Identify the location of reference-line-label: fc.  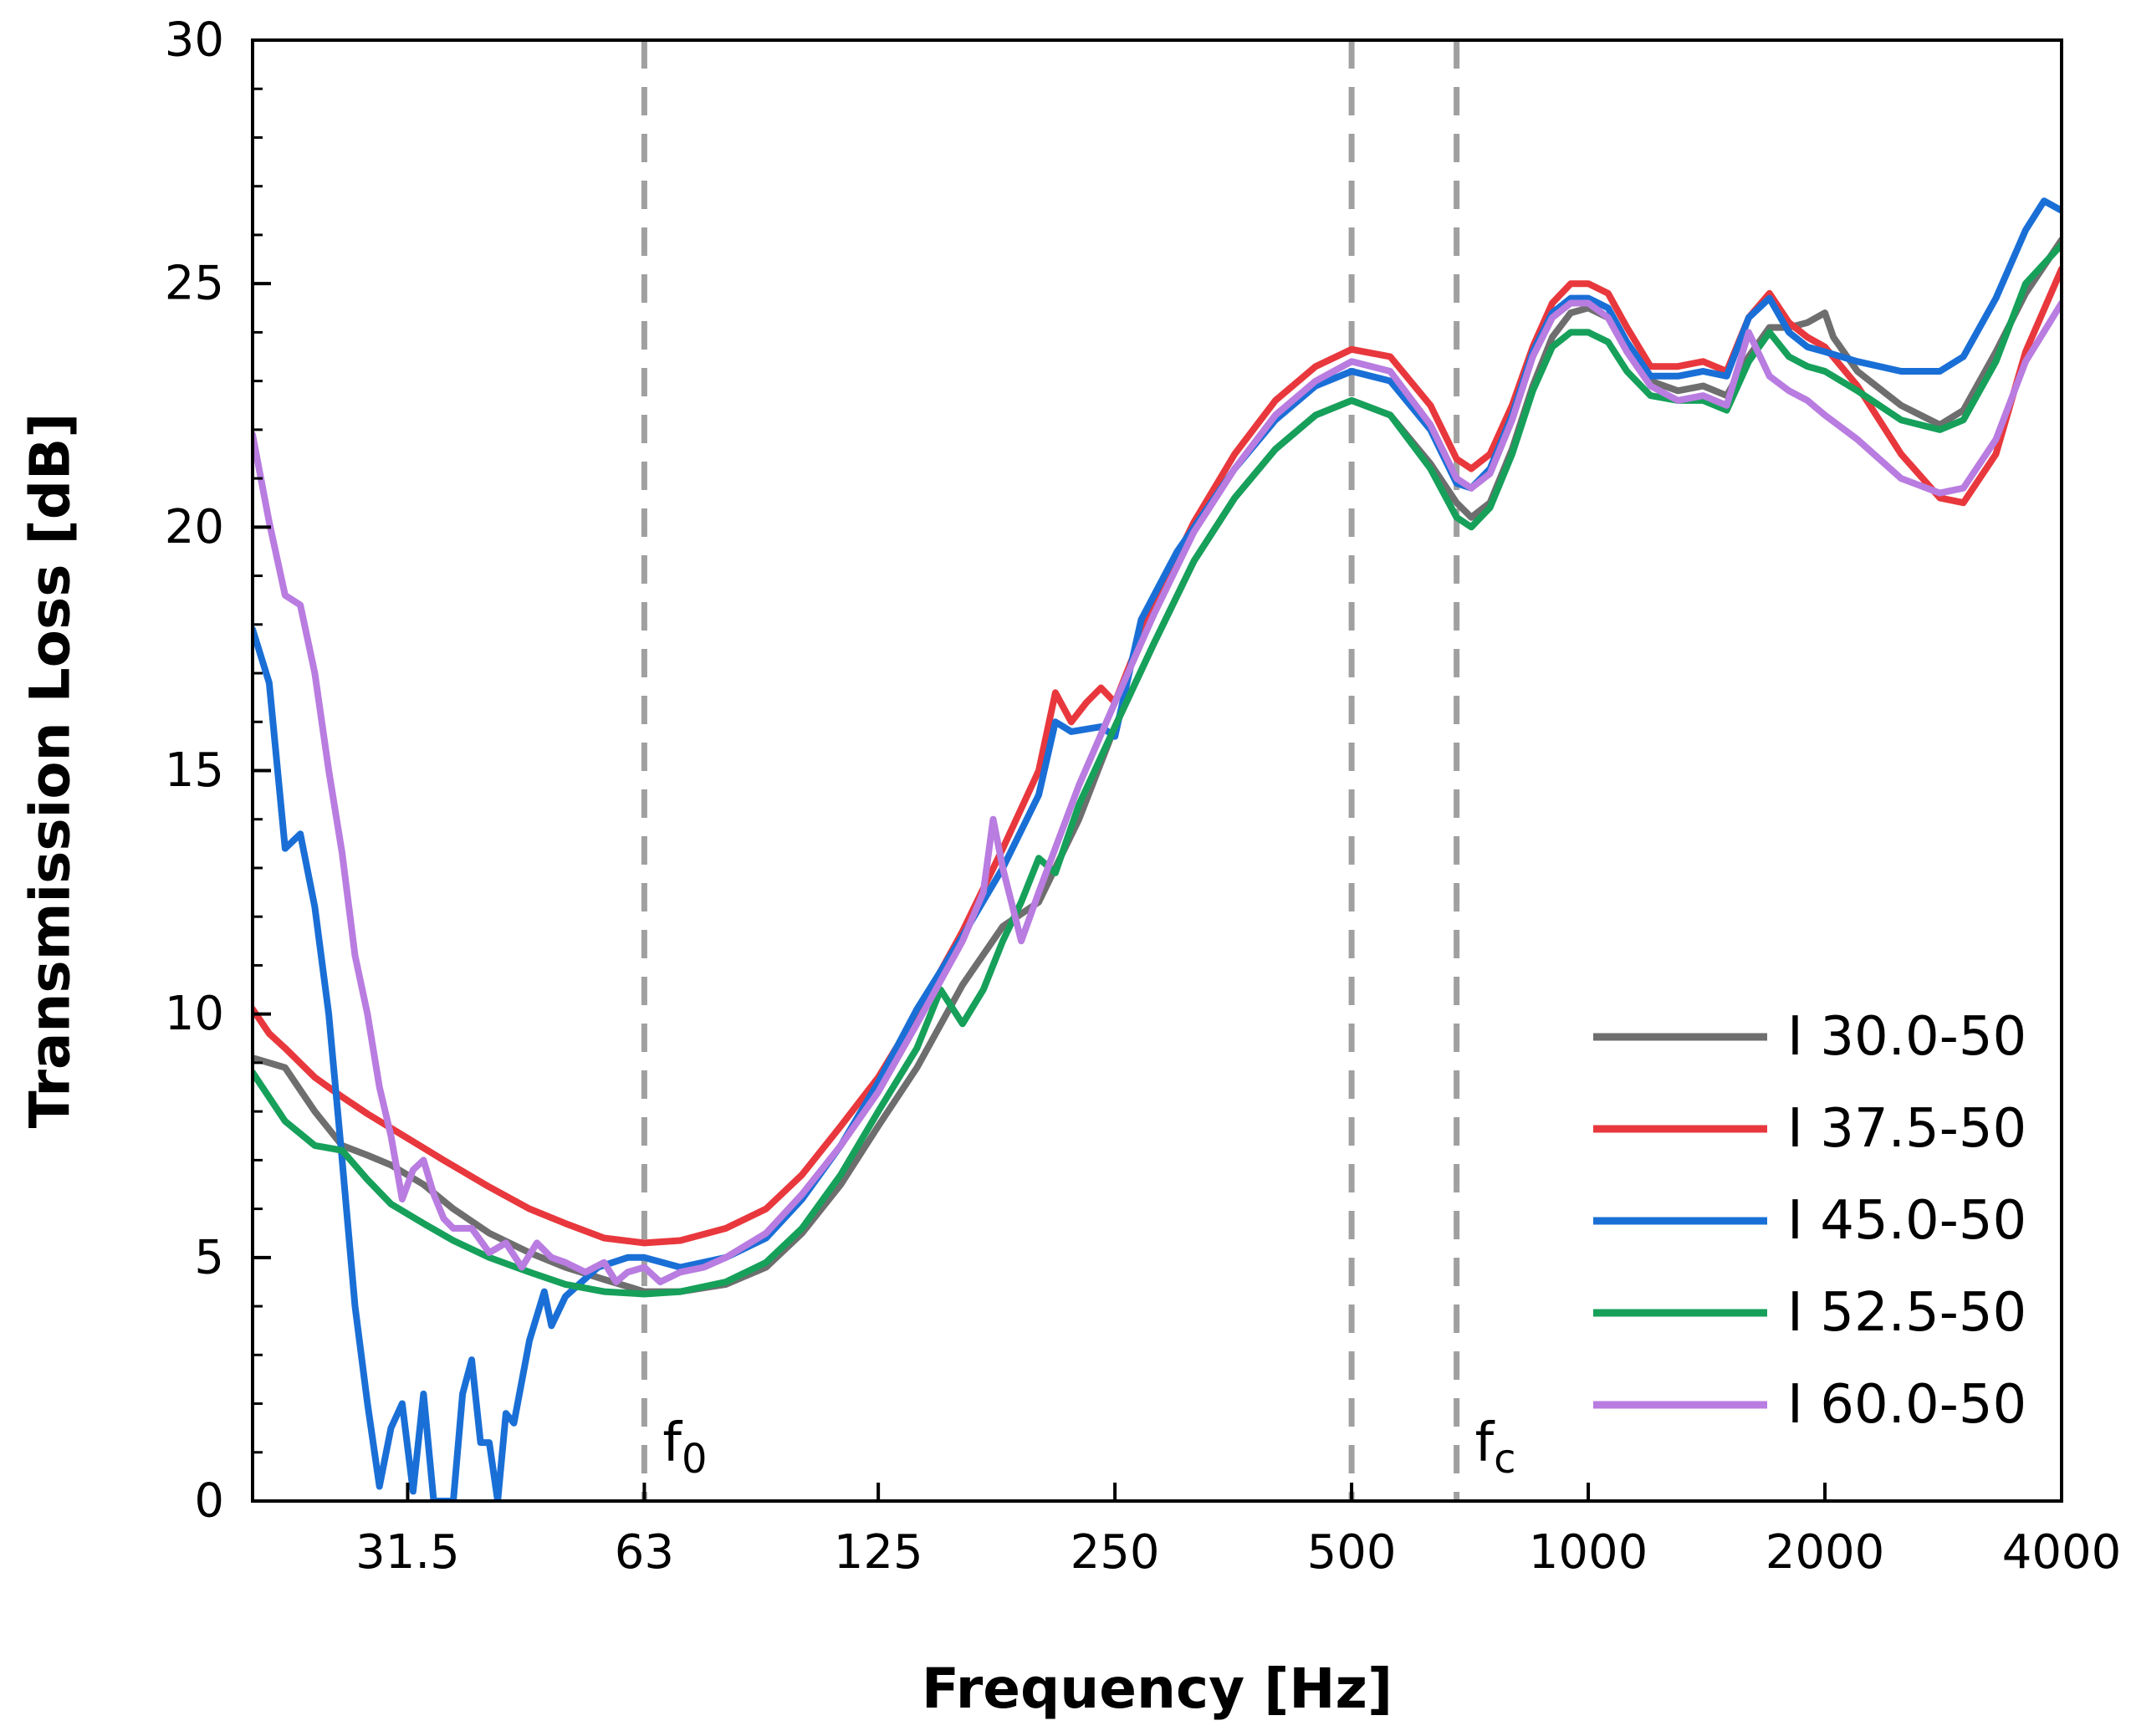
(1495, 1447).